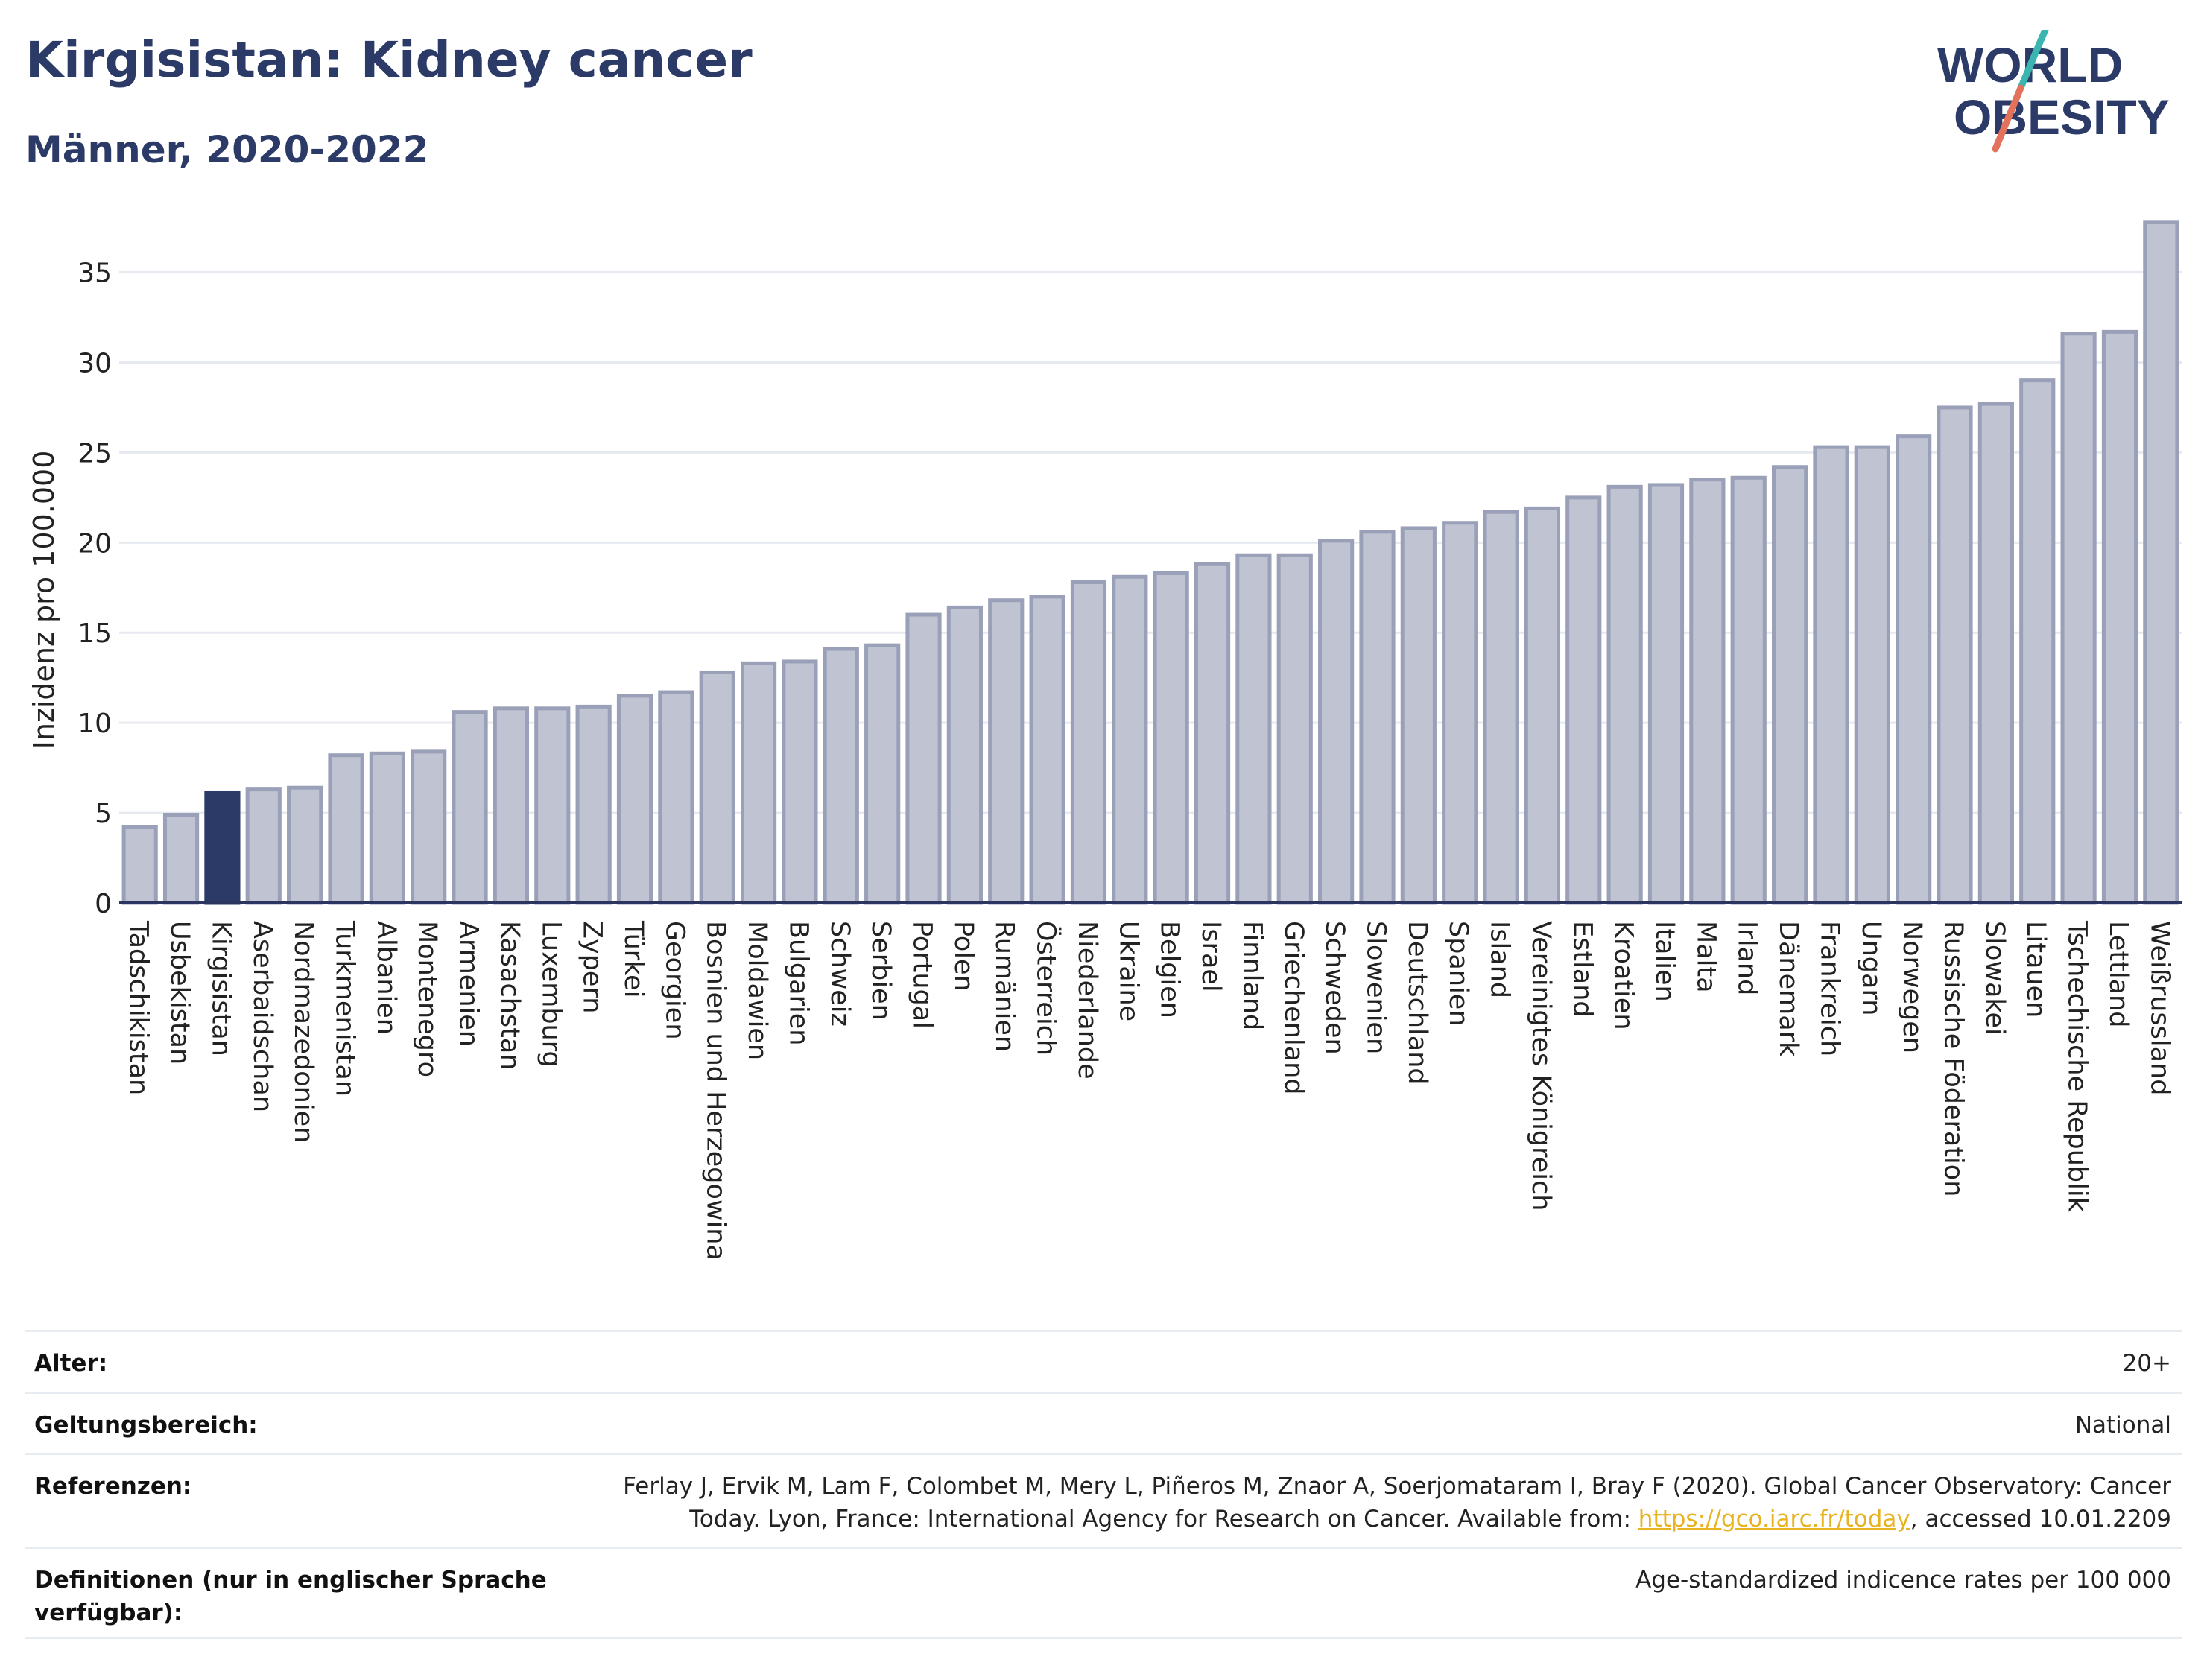 Image resolution: width=2204 pixels, height=1680 pixels. I want to click on x-tick-label: Weißrussland, so click(2159, 1008).